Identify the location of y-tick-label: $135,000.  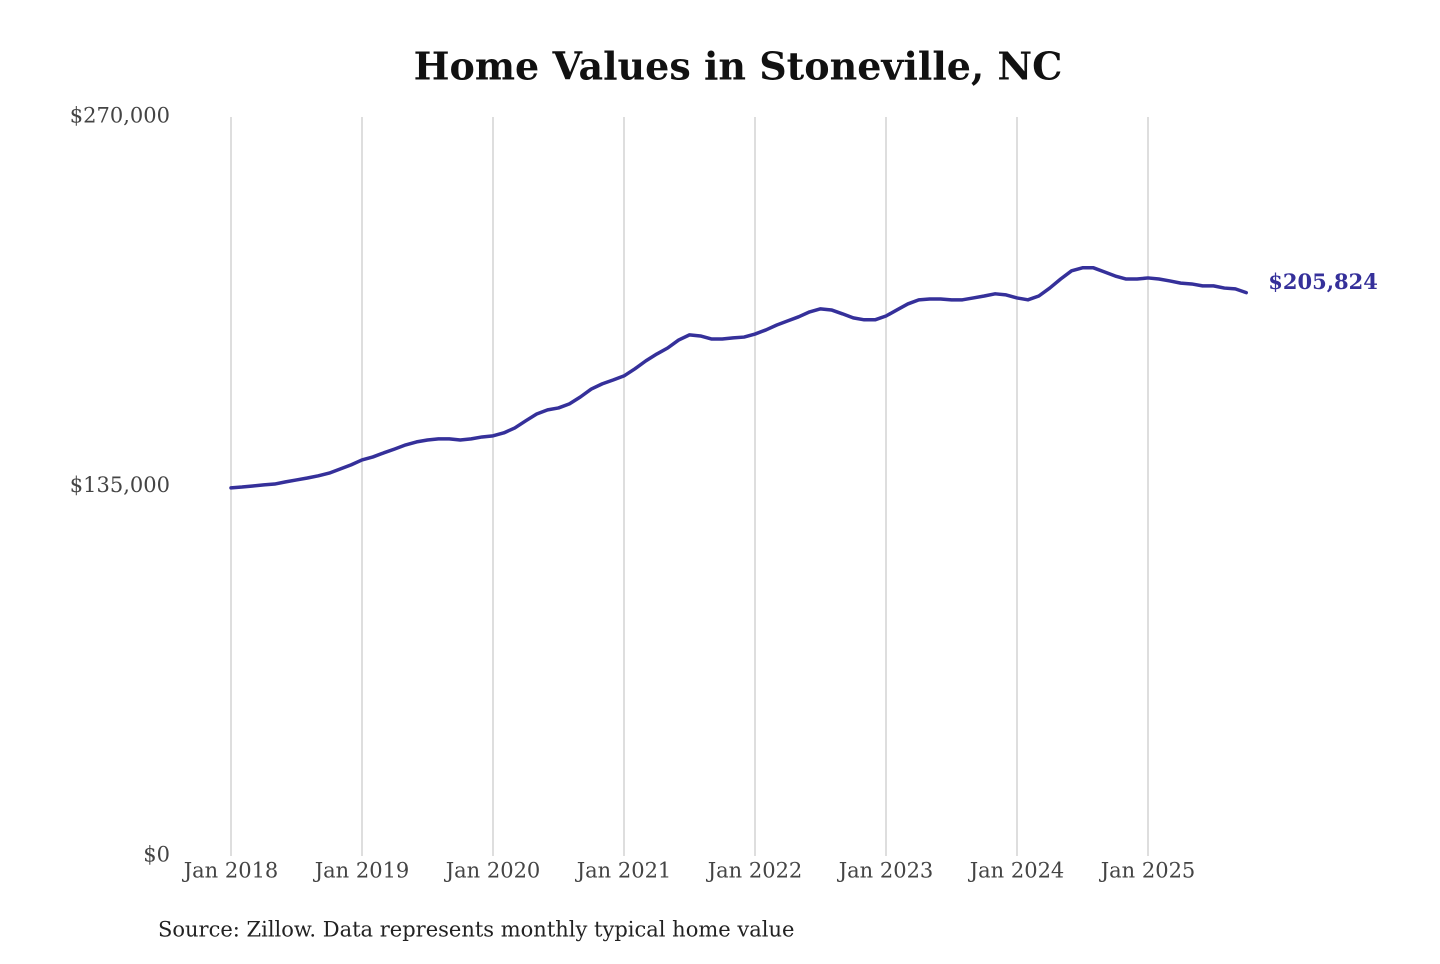
(120, 485).